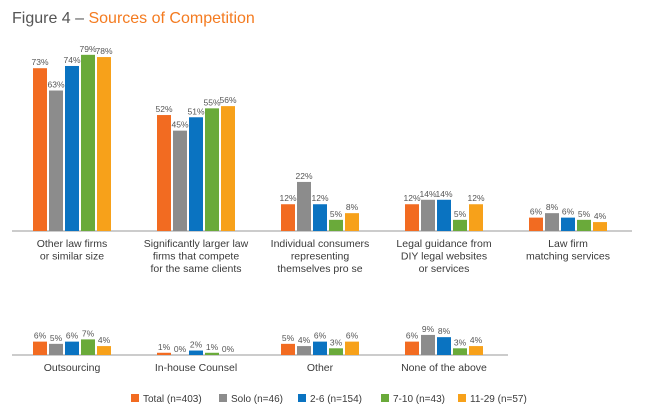 The height and width of the screenshot is (418, 650). Describe the element at coordinates (172, 399) in the screenshot. I see `legend-label: Total (n=403)` at that location.